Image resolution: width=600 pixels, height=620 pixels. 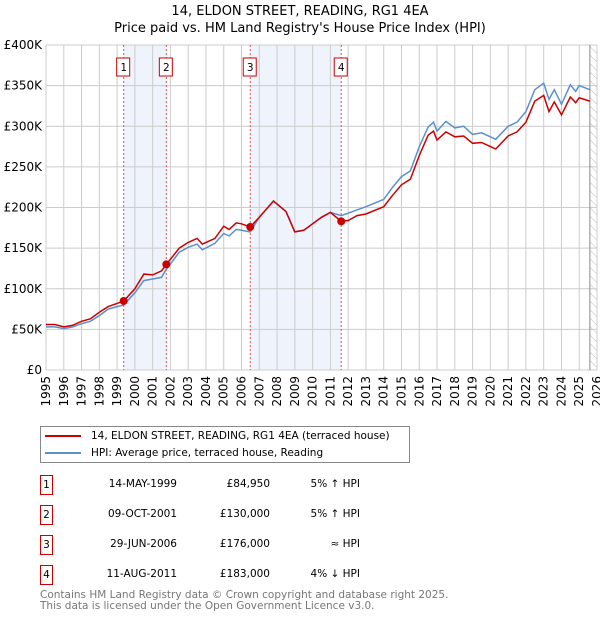 I want to click on sale-row: 4 11-AUG-2011 £183,000 4% ↓ HPI, so click(x=200, y=575).